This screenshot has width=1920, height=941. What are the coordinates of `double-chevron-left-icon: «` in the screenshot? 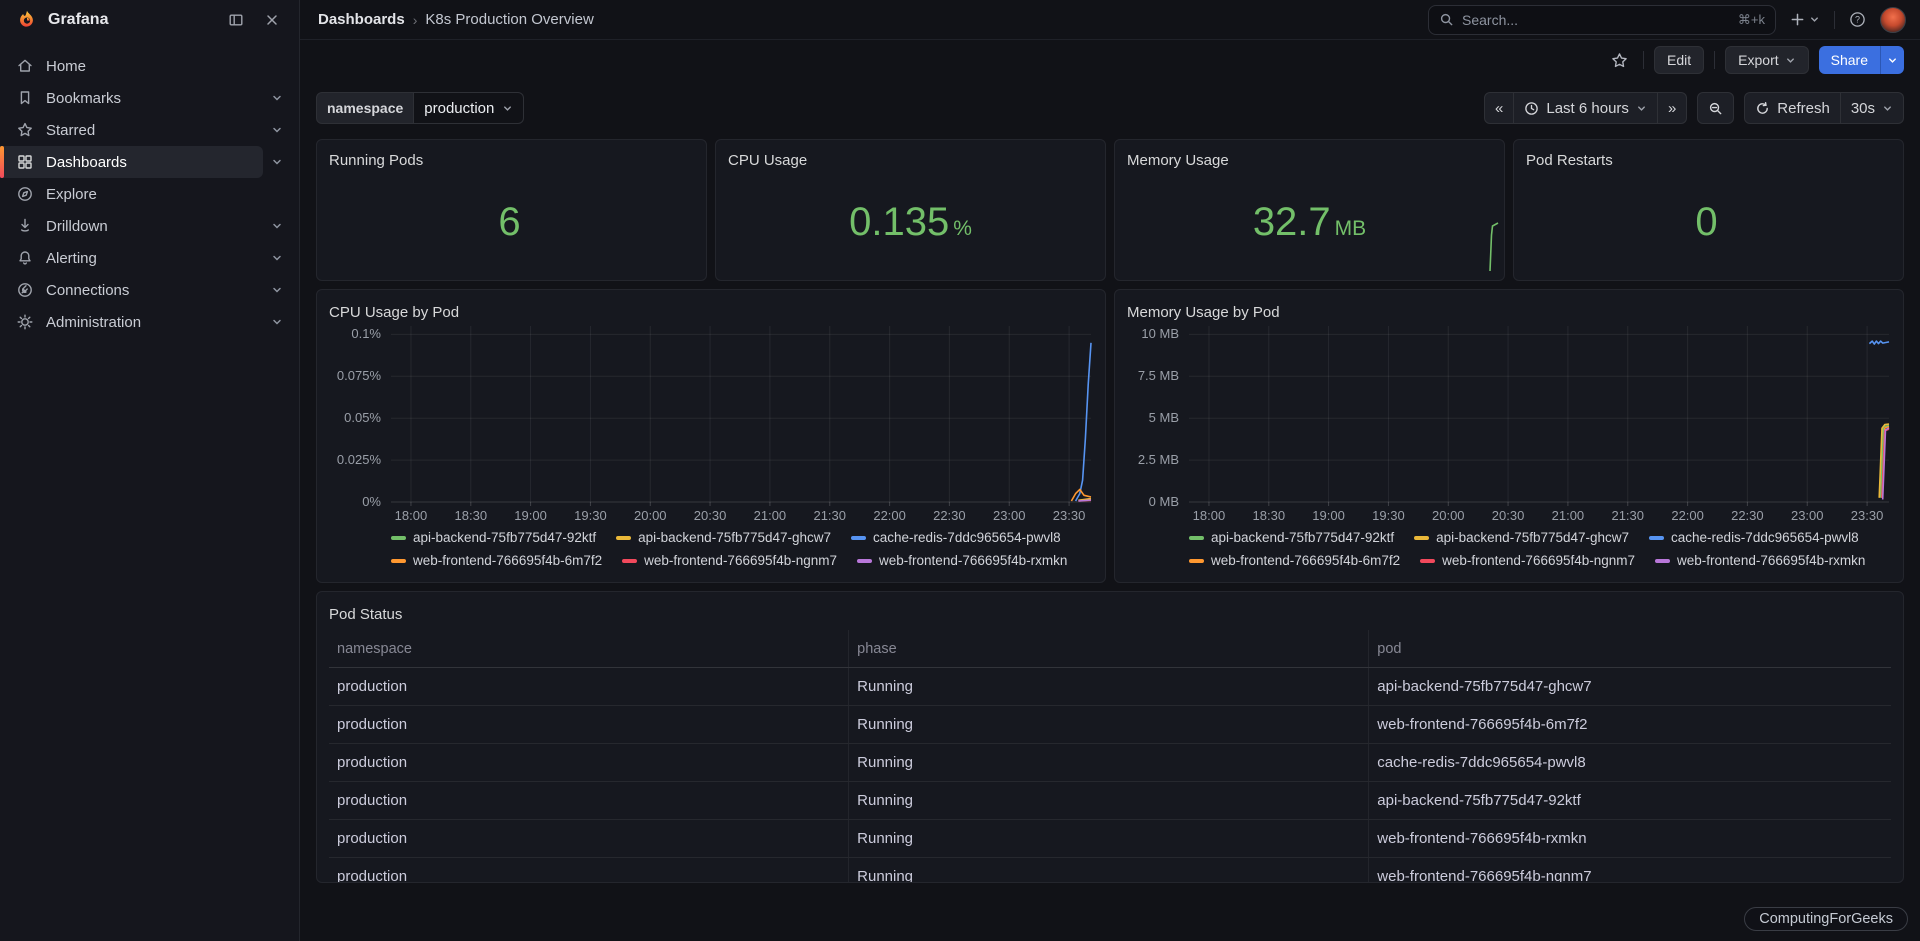 It's located at (1499, 108).